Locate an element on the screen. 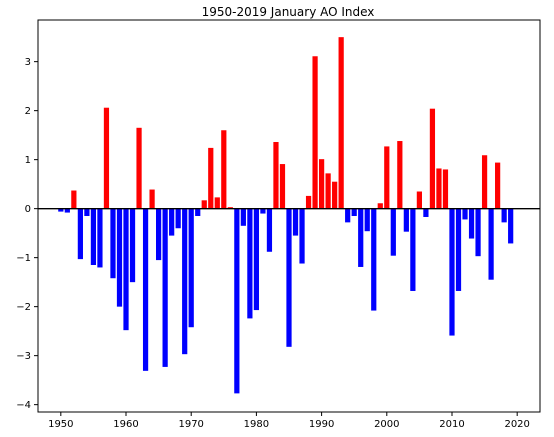 The image size is (554, 437). bar-2004 is located at coordinates (413, 249).